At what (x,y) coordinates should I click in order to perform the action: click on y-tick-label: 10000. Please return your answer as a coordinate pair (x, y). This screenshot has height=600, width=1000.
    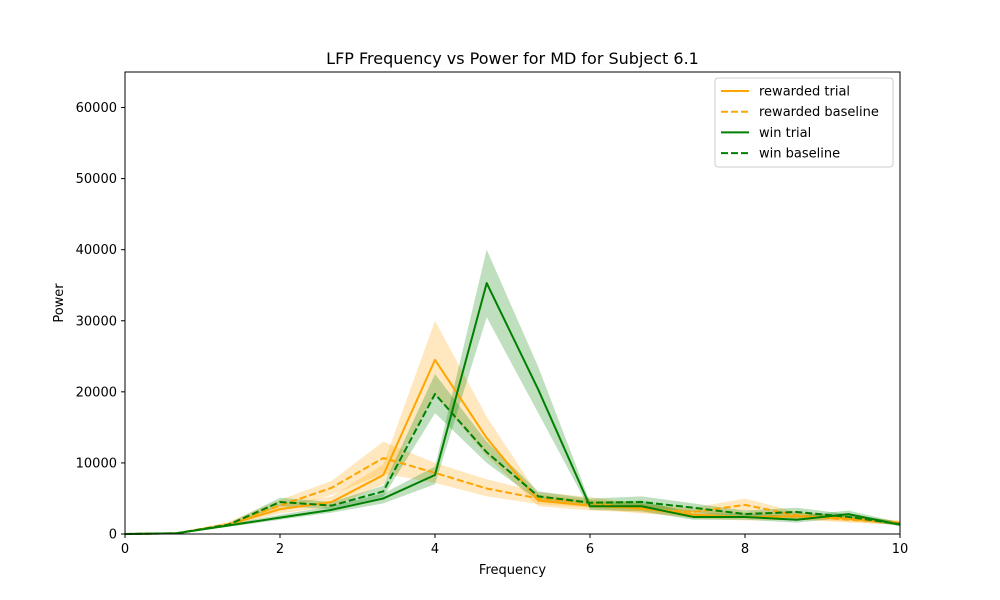
    Looking at the image, I should click on (96, 463).